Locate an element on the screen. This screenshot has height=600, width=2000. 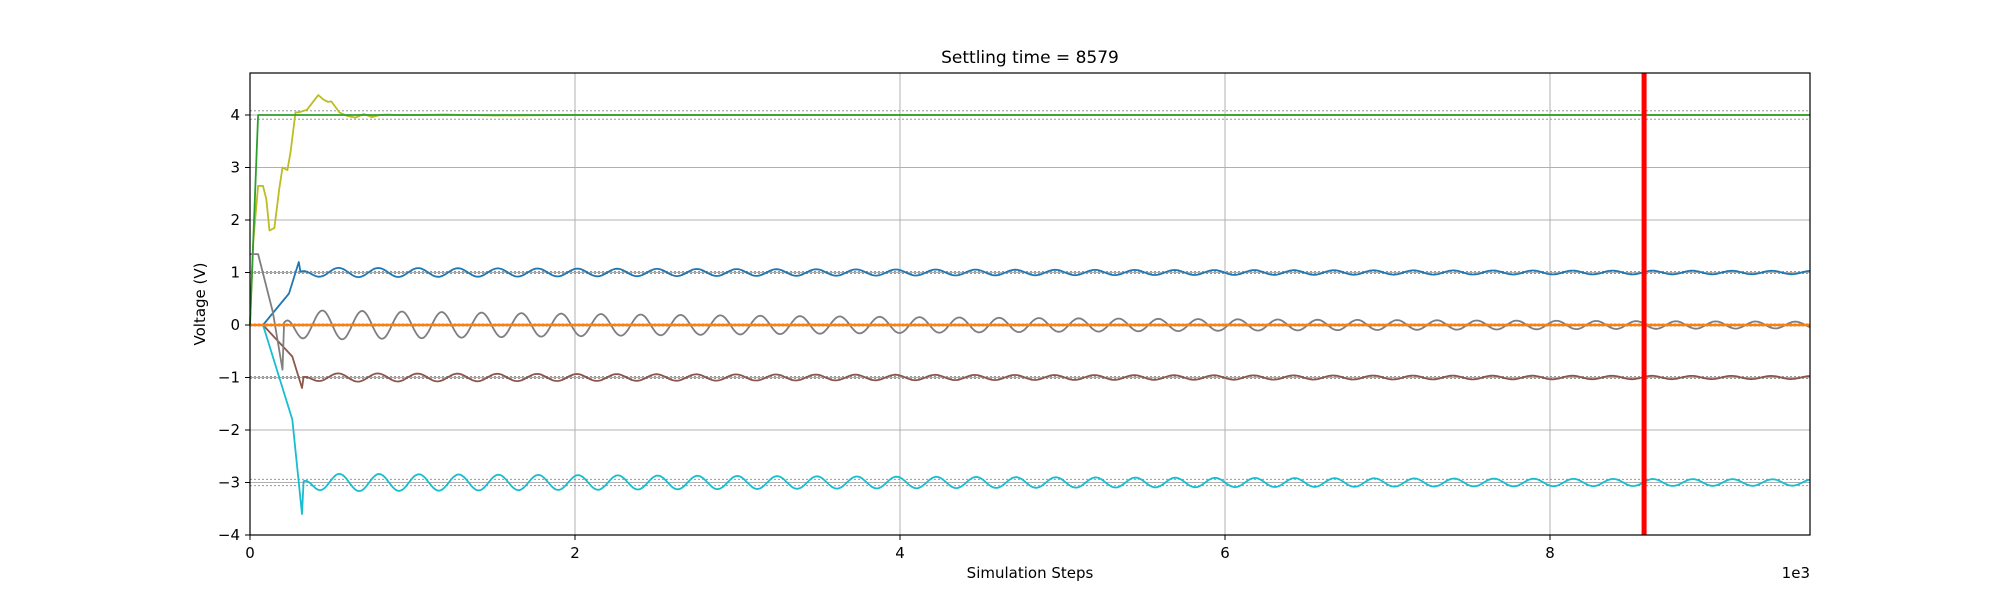
x-axis-title: Simulation Steps is located at coordinates (1030, 573).